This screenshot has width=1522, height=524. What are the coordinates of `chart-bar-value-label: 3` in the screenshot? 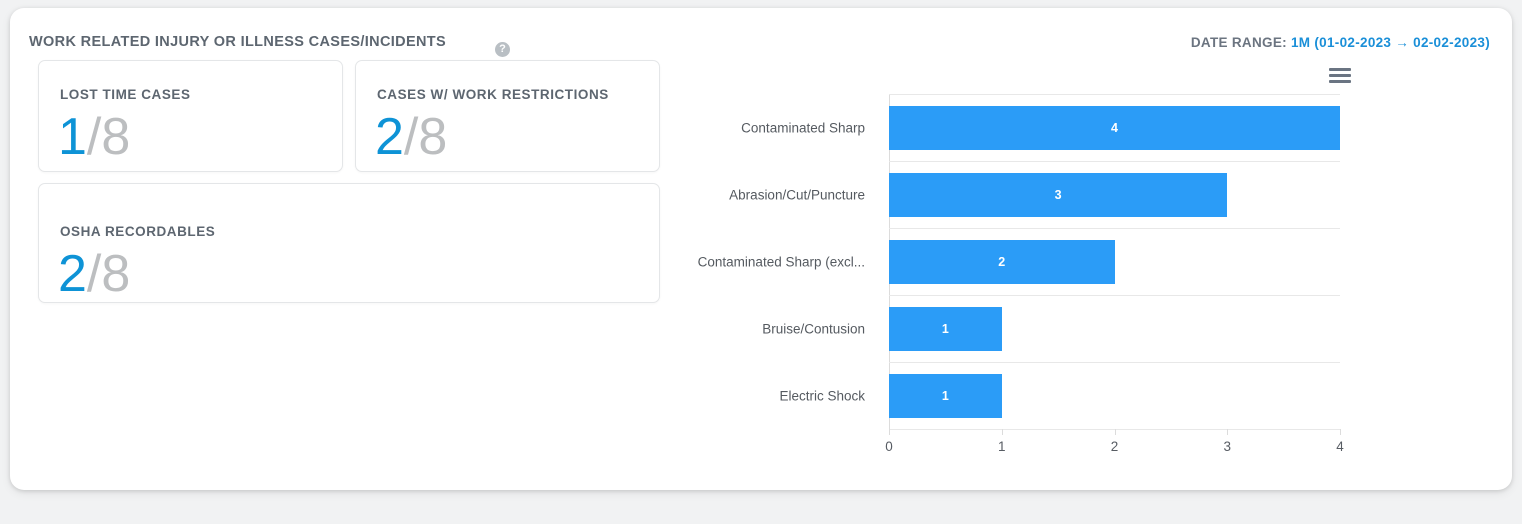 It's located at (1058, 194).